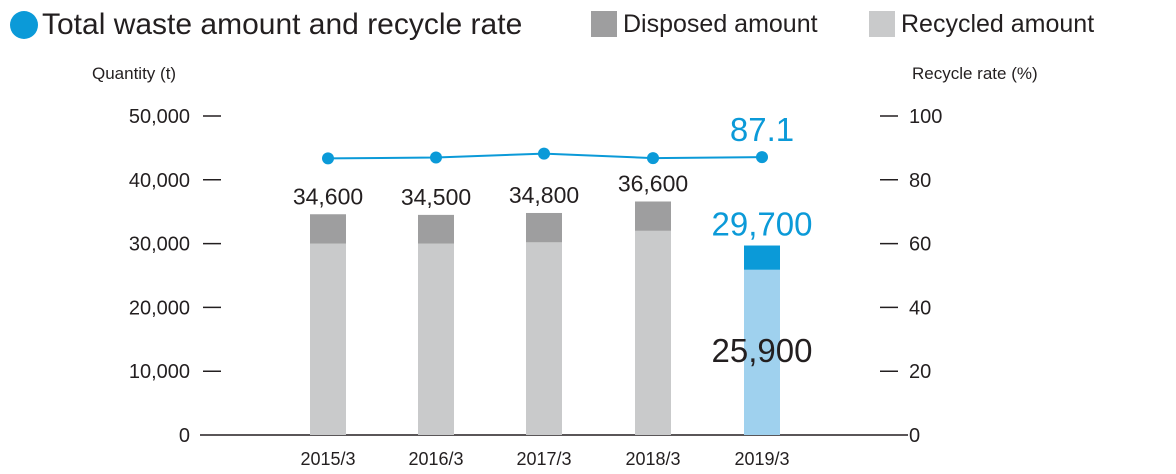 The height and width of the screenshot is (474, 1176). Describe the element at coordinates (914, 436) in the screenshot. I see `y2-tick-label: 0` at that location.